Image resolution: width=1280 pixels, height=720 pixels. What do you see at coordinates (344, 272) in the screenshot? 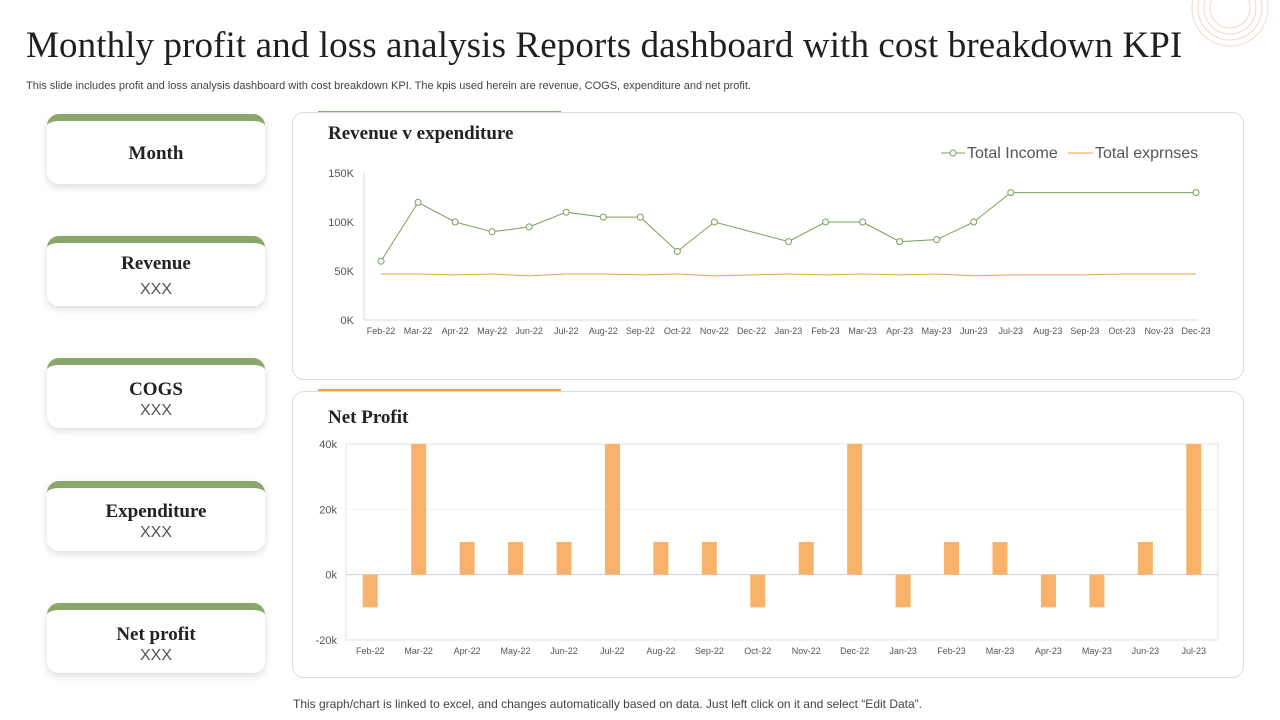
I see `y-tick-label: 50K` at bounding box center [344, 272].